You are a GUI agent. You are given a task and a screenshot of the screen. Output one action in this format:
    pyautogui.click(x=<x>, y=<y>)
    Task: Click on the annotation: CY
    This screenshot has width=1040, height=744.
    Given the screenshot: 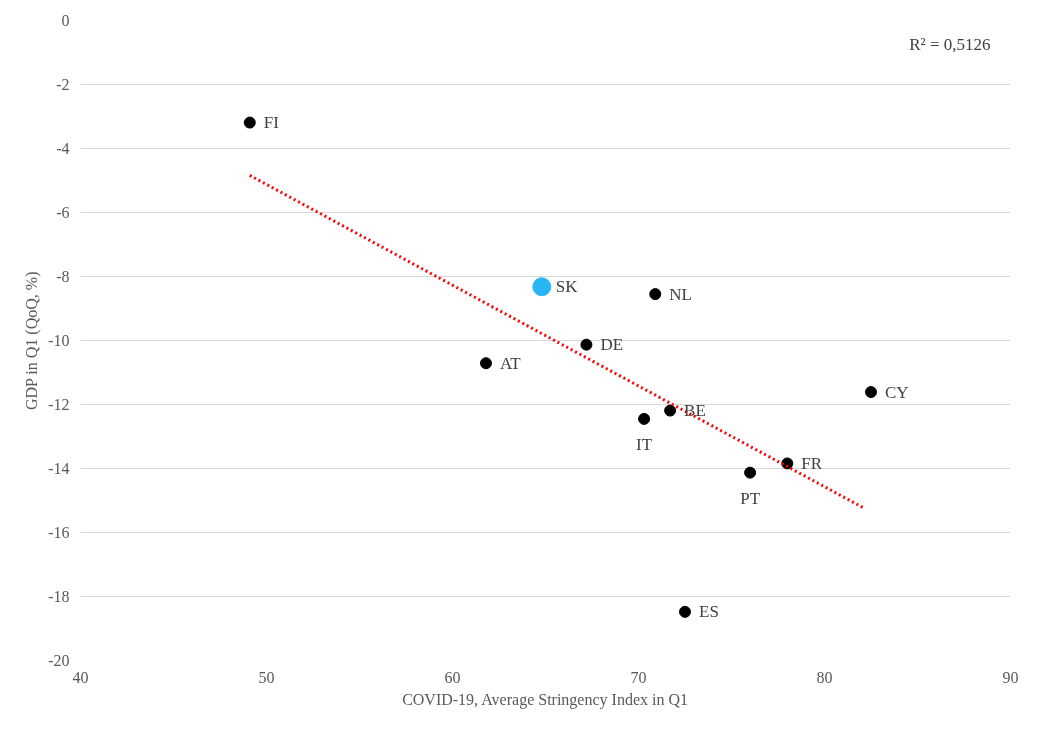 What is the action you would take?
    pyautogui.click(x=897, y=392)
    